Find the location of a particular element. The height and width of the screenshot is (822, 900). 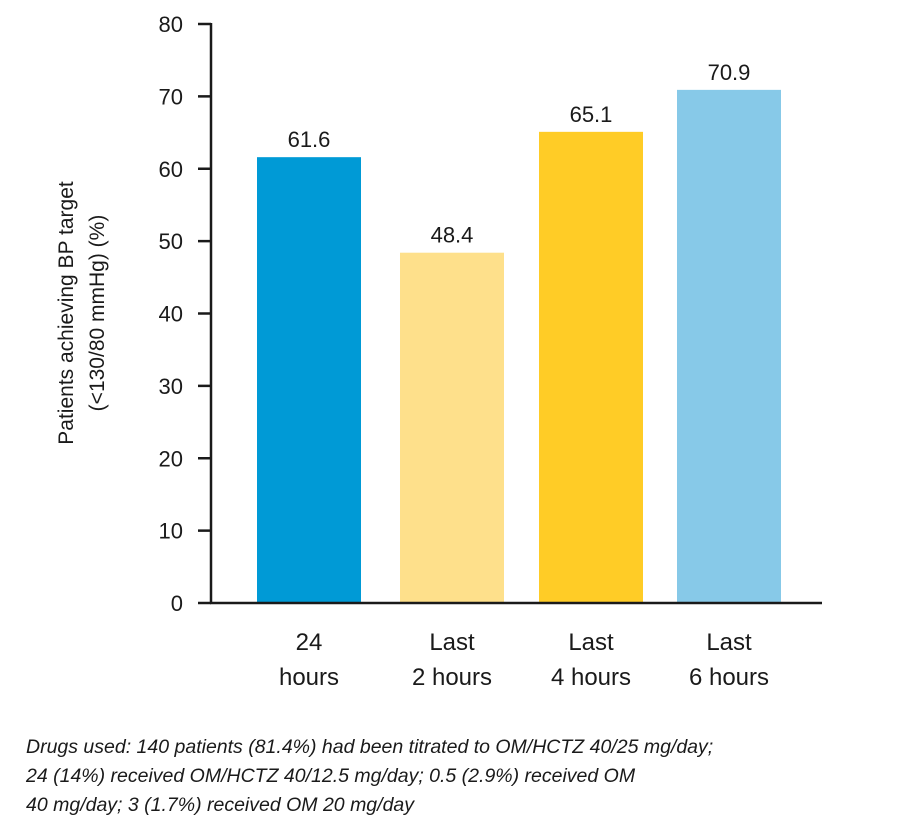

bar-value-label: 48.4 is located at coordinates (452, 235).